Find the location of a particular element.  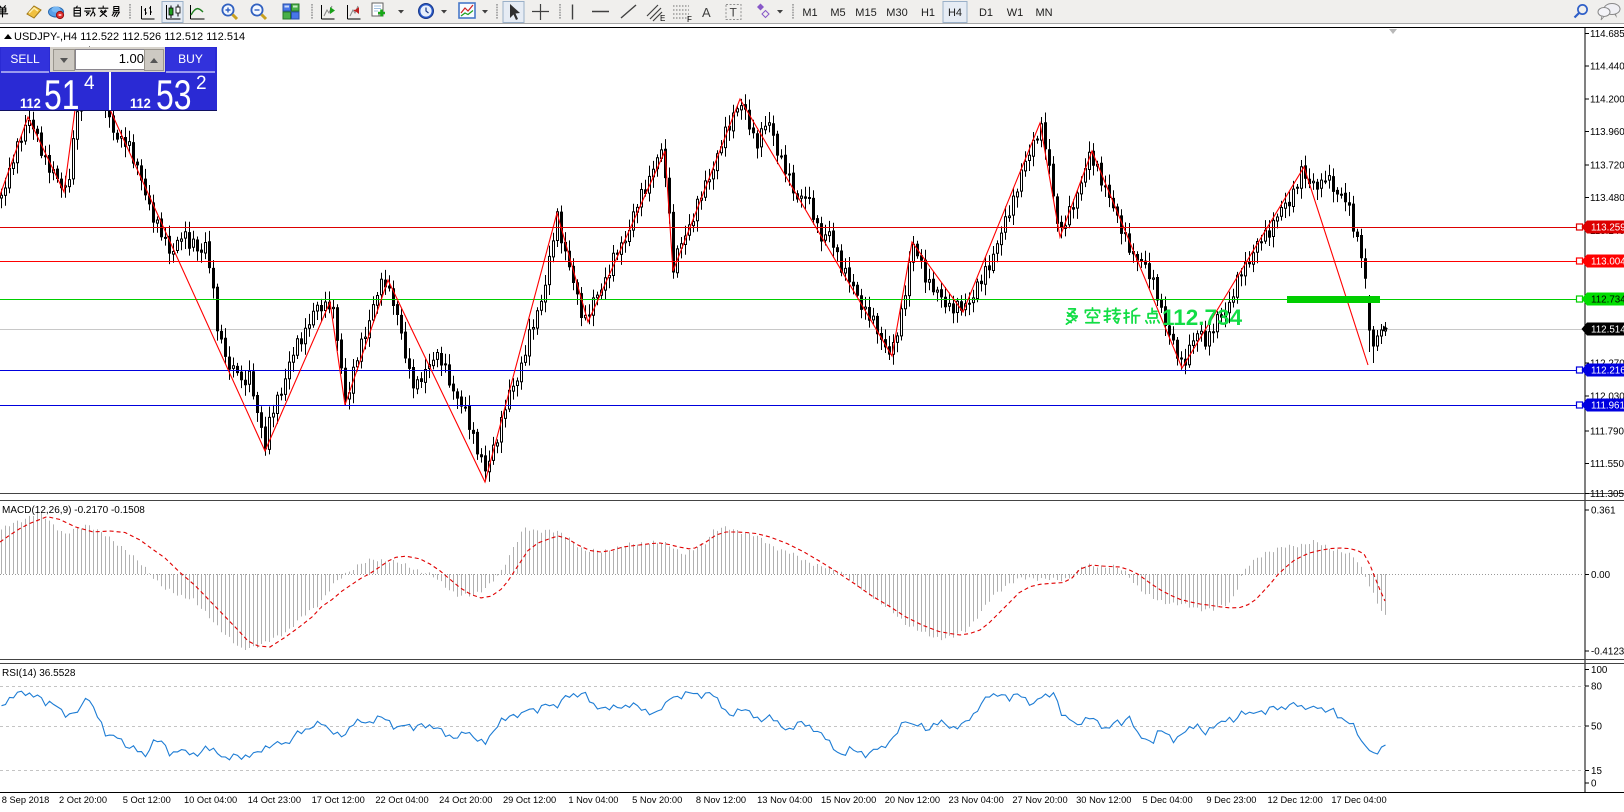

svg-text: 27 Nov 20:00 is located at coordinates (1039, 800).